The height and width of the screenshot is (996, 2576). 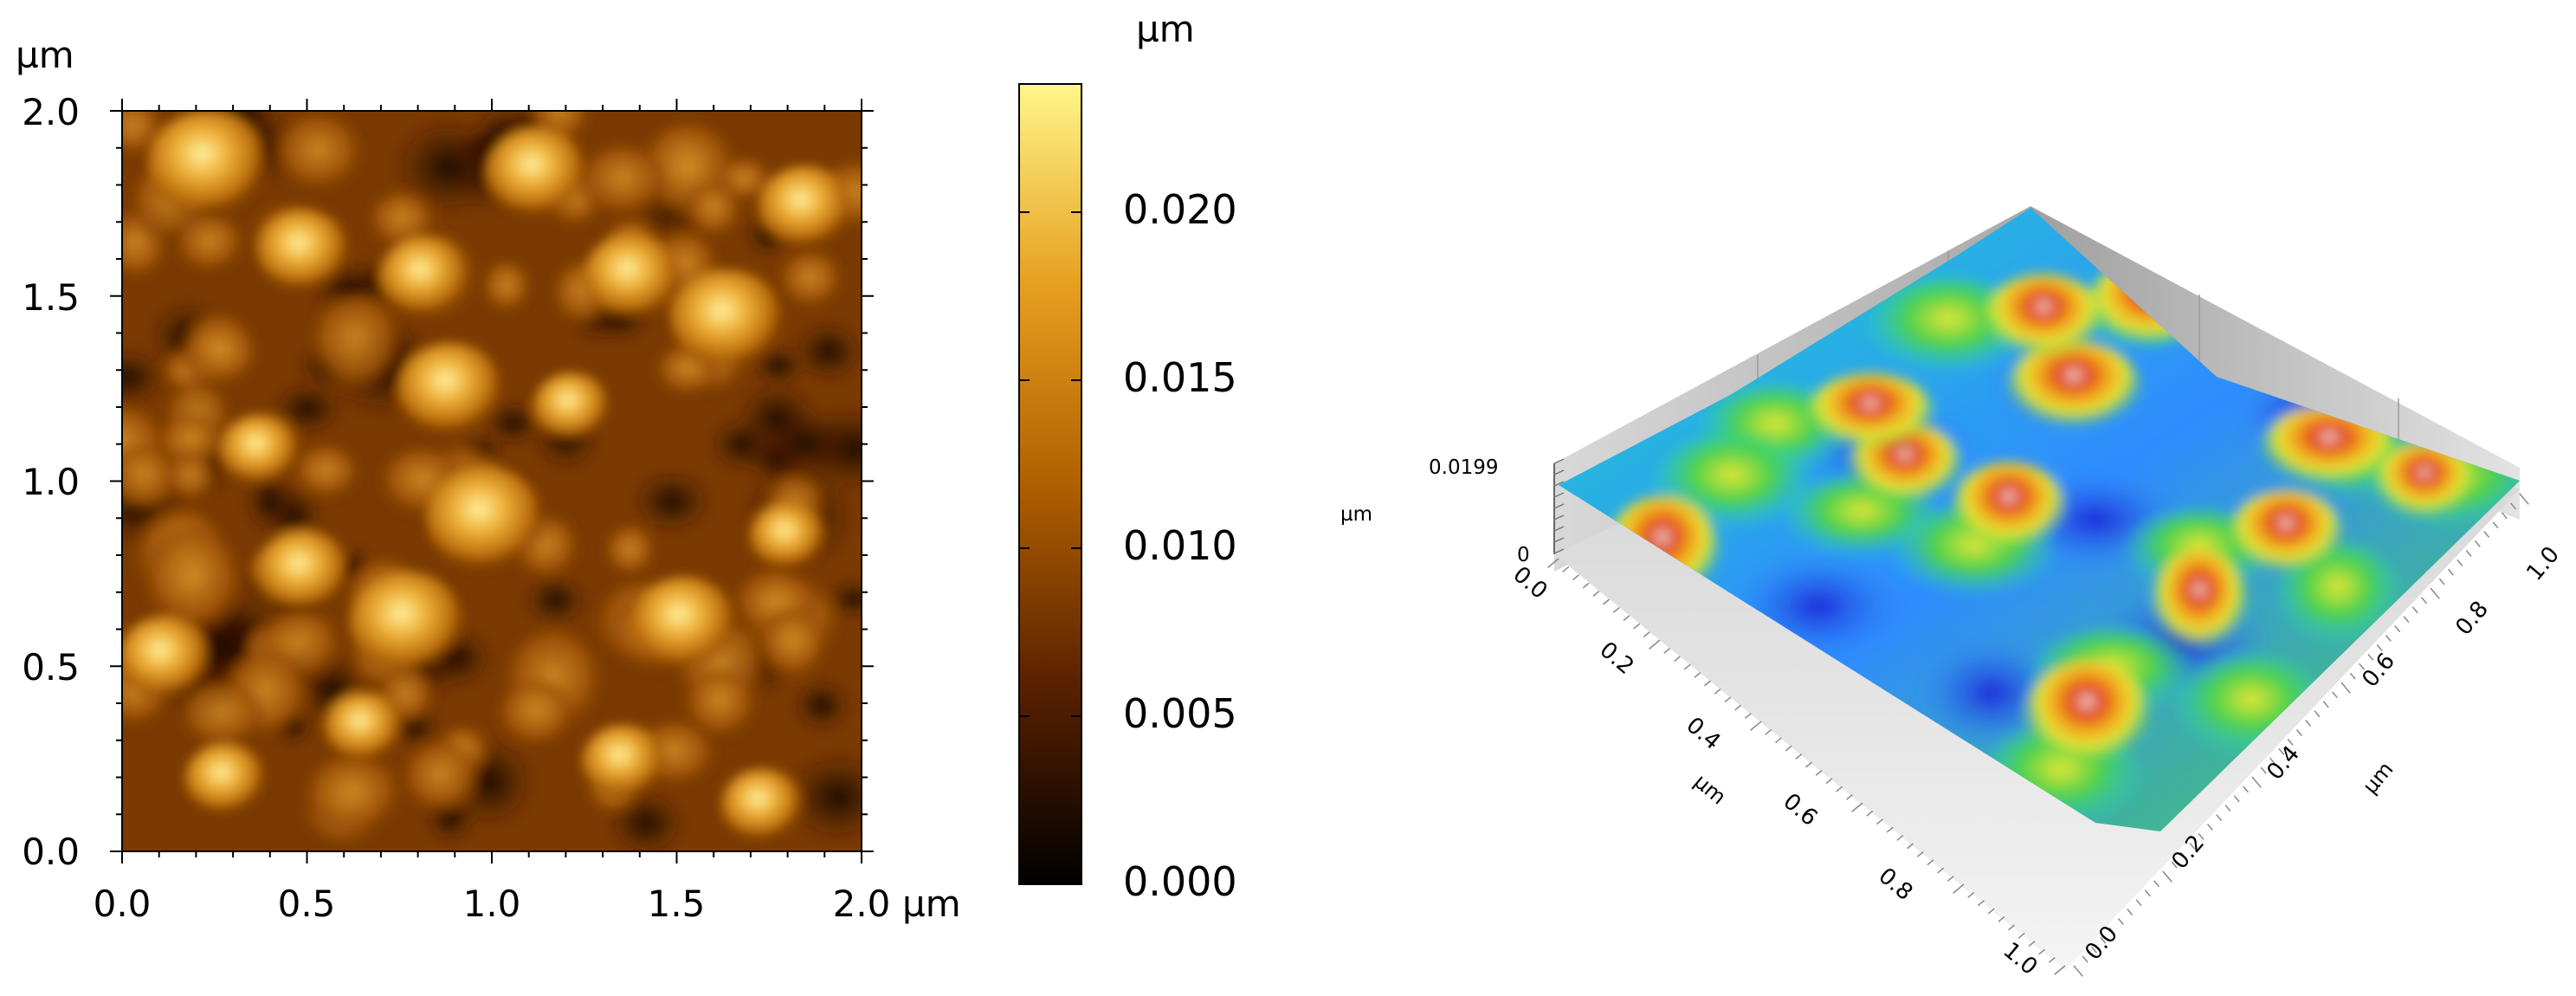 I want to click on right-axis-tick-label: 0.6, so click(x=2378, y=671).